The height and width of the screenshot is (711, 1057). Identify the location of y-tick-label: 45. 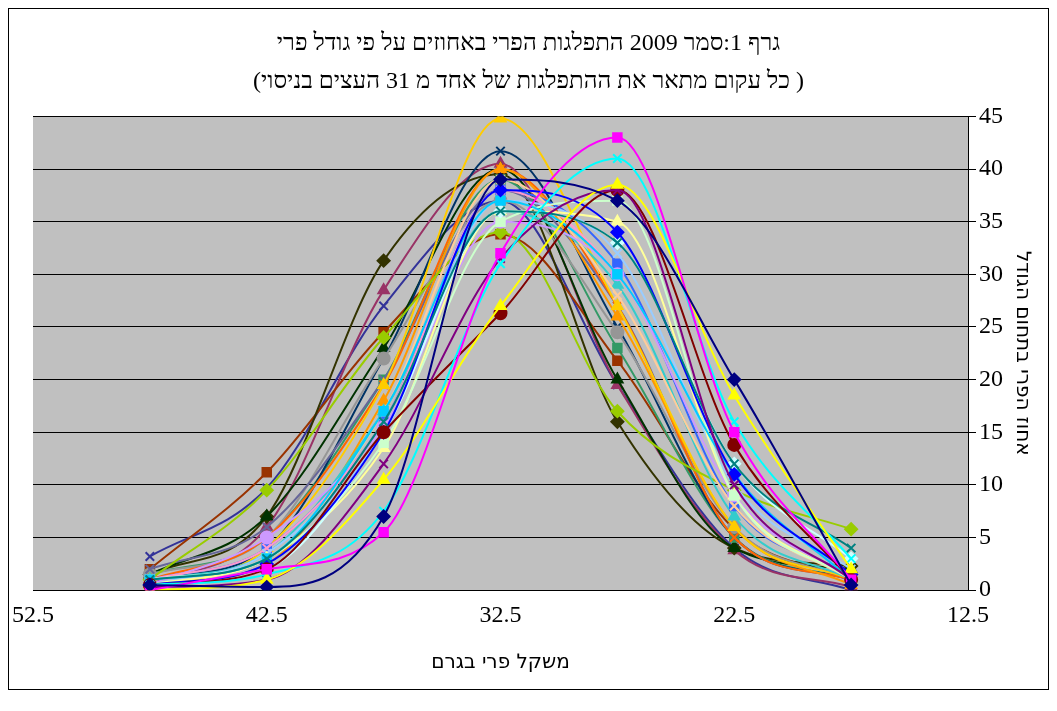
(991, 114).